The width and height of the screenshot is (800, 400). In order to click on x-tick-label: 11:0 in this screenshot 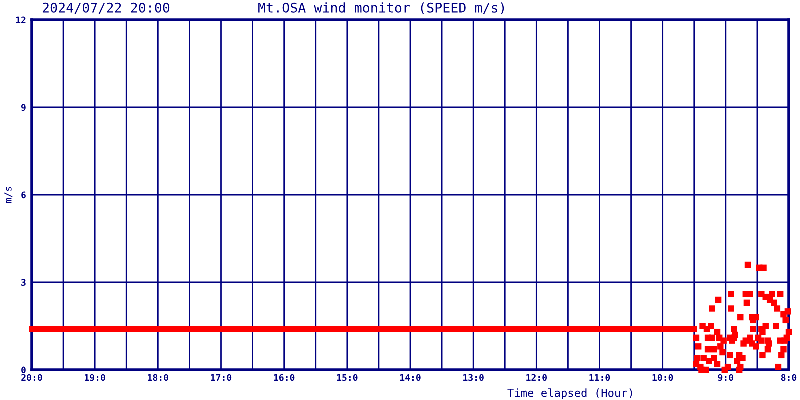, I will do `click(600, 378)`.